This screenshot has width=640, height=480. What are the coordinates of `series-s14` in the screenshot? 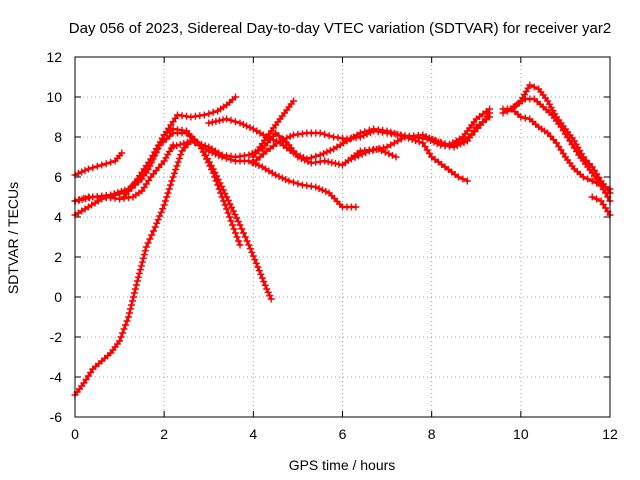 It's located at (556, 149).